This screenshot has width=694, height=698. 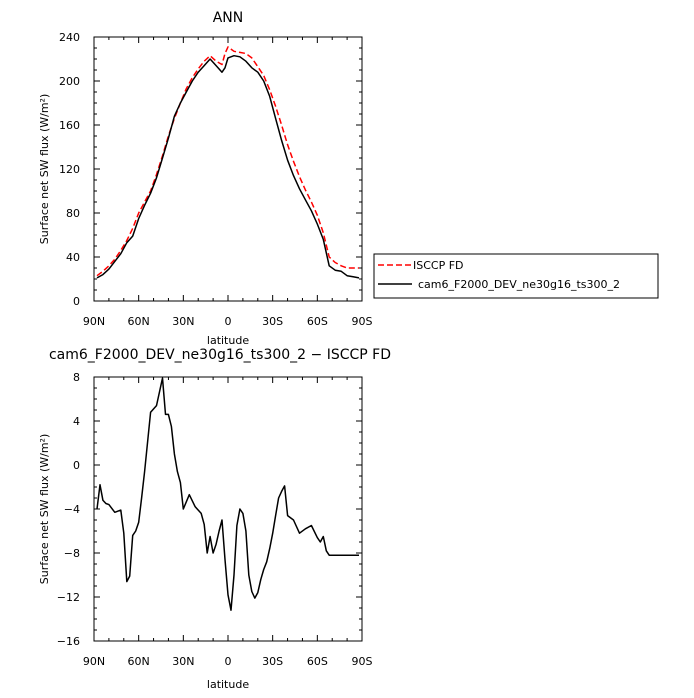 I want to click on top-y-tick-label: 160, so click(x=69, y=125).